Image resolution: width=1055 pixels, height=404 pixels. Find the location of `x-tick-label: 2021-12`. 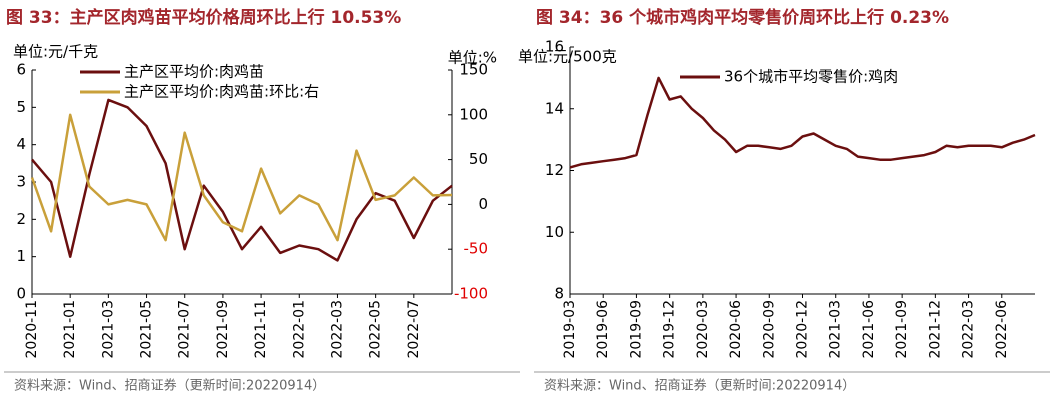

x-tick-label: 2021-12 is located at coordinates (935, 329).